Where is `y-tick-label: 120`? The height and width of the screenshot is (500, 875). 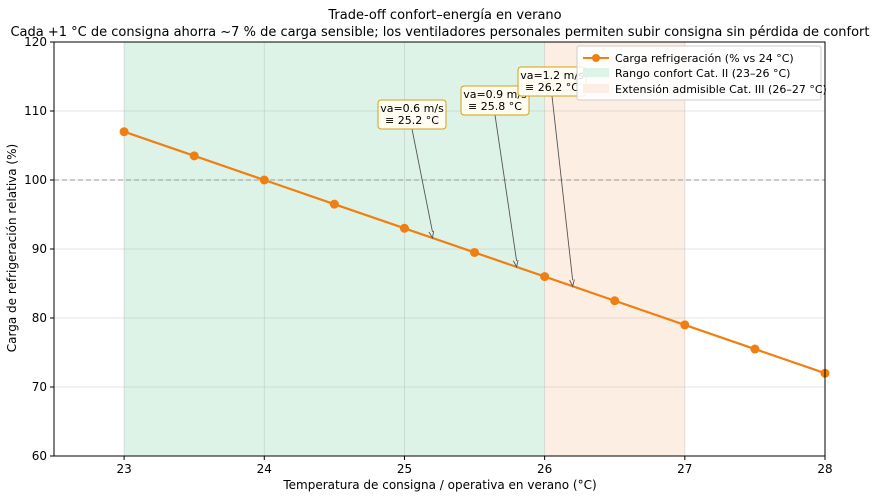
y-tick-label: 120 is located at coordinates (35, 42).